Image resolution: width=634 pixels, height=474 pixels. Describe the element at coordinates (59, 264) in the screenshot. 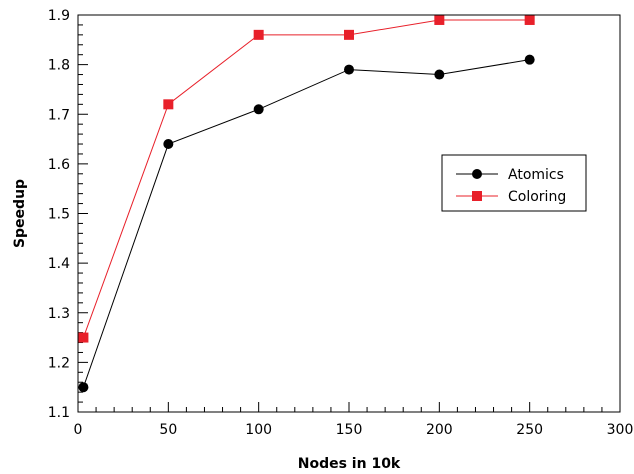

I see `y-tick-label: 1.4` at that location.